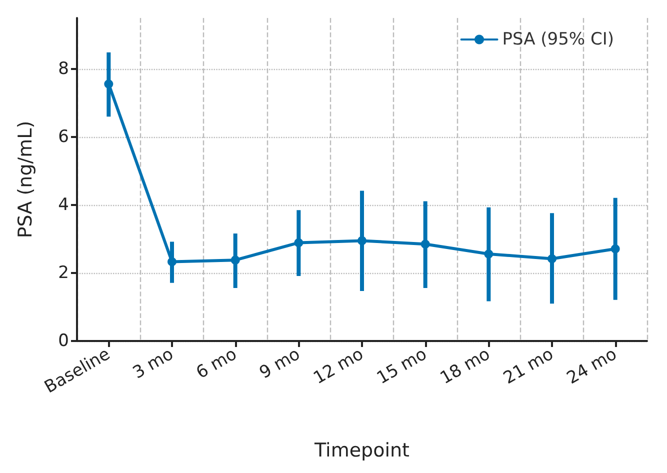 The height and width of the screenshot is (473, 667). I want to click on y-tick-label: 4, so click(63, 205).